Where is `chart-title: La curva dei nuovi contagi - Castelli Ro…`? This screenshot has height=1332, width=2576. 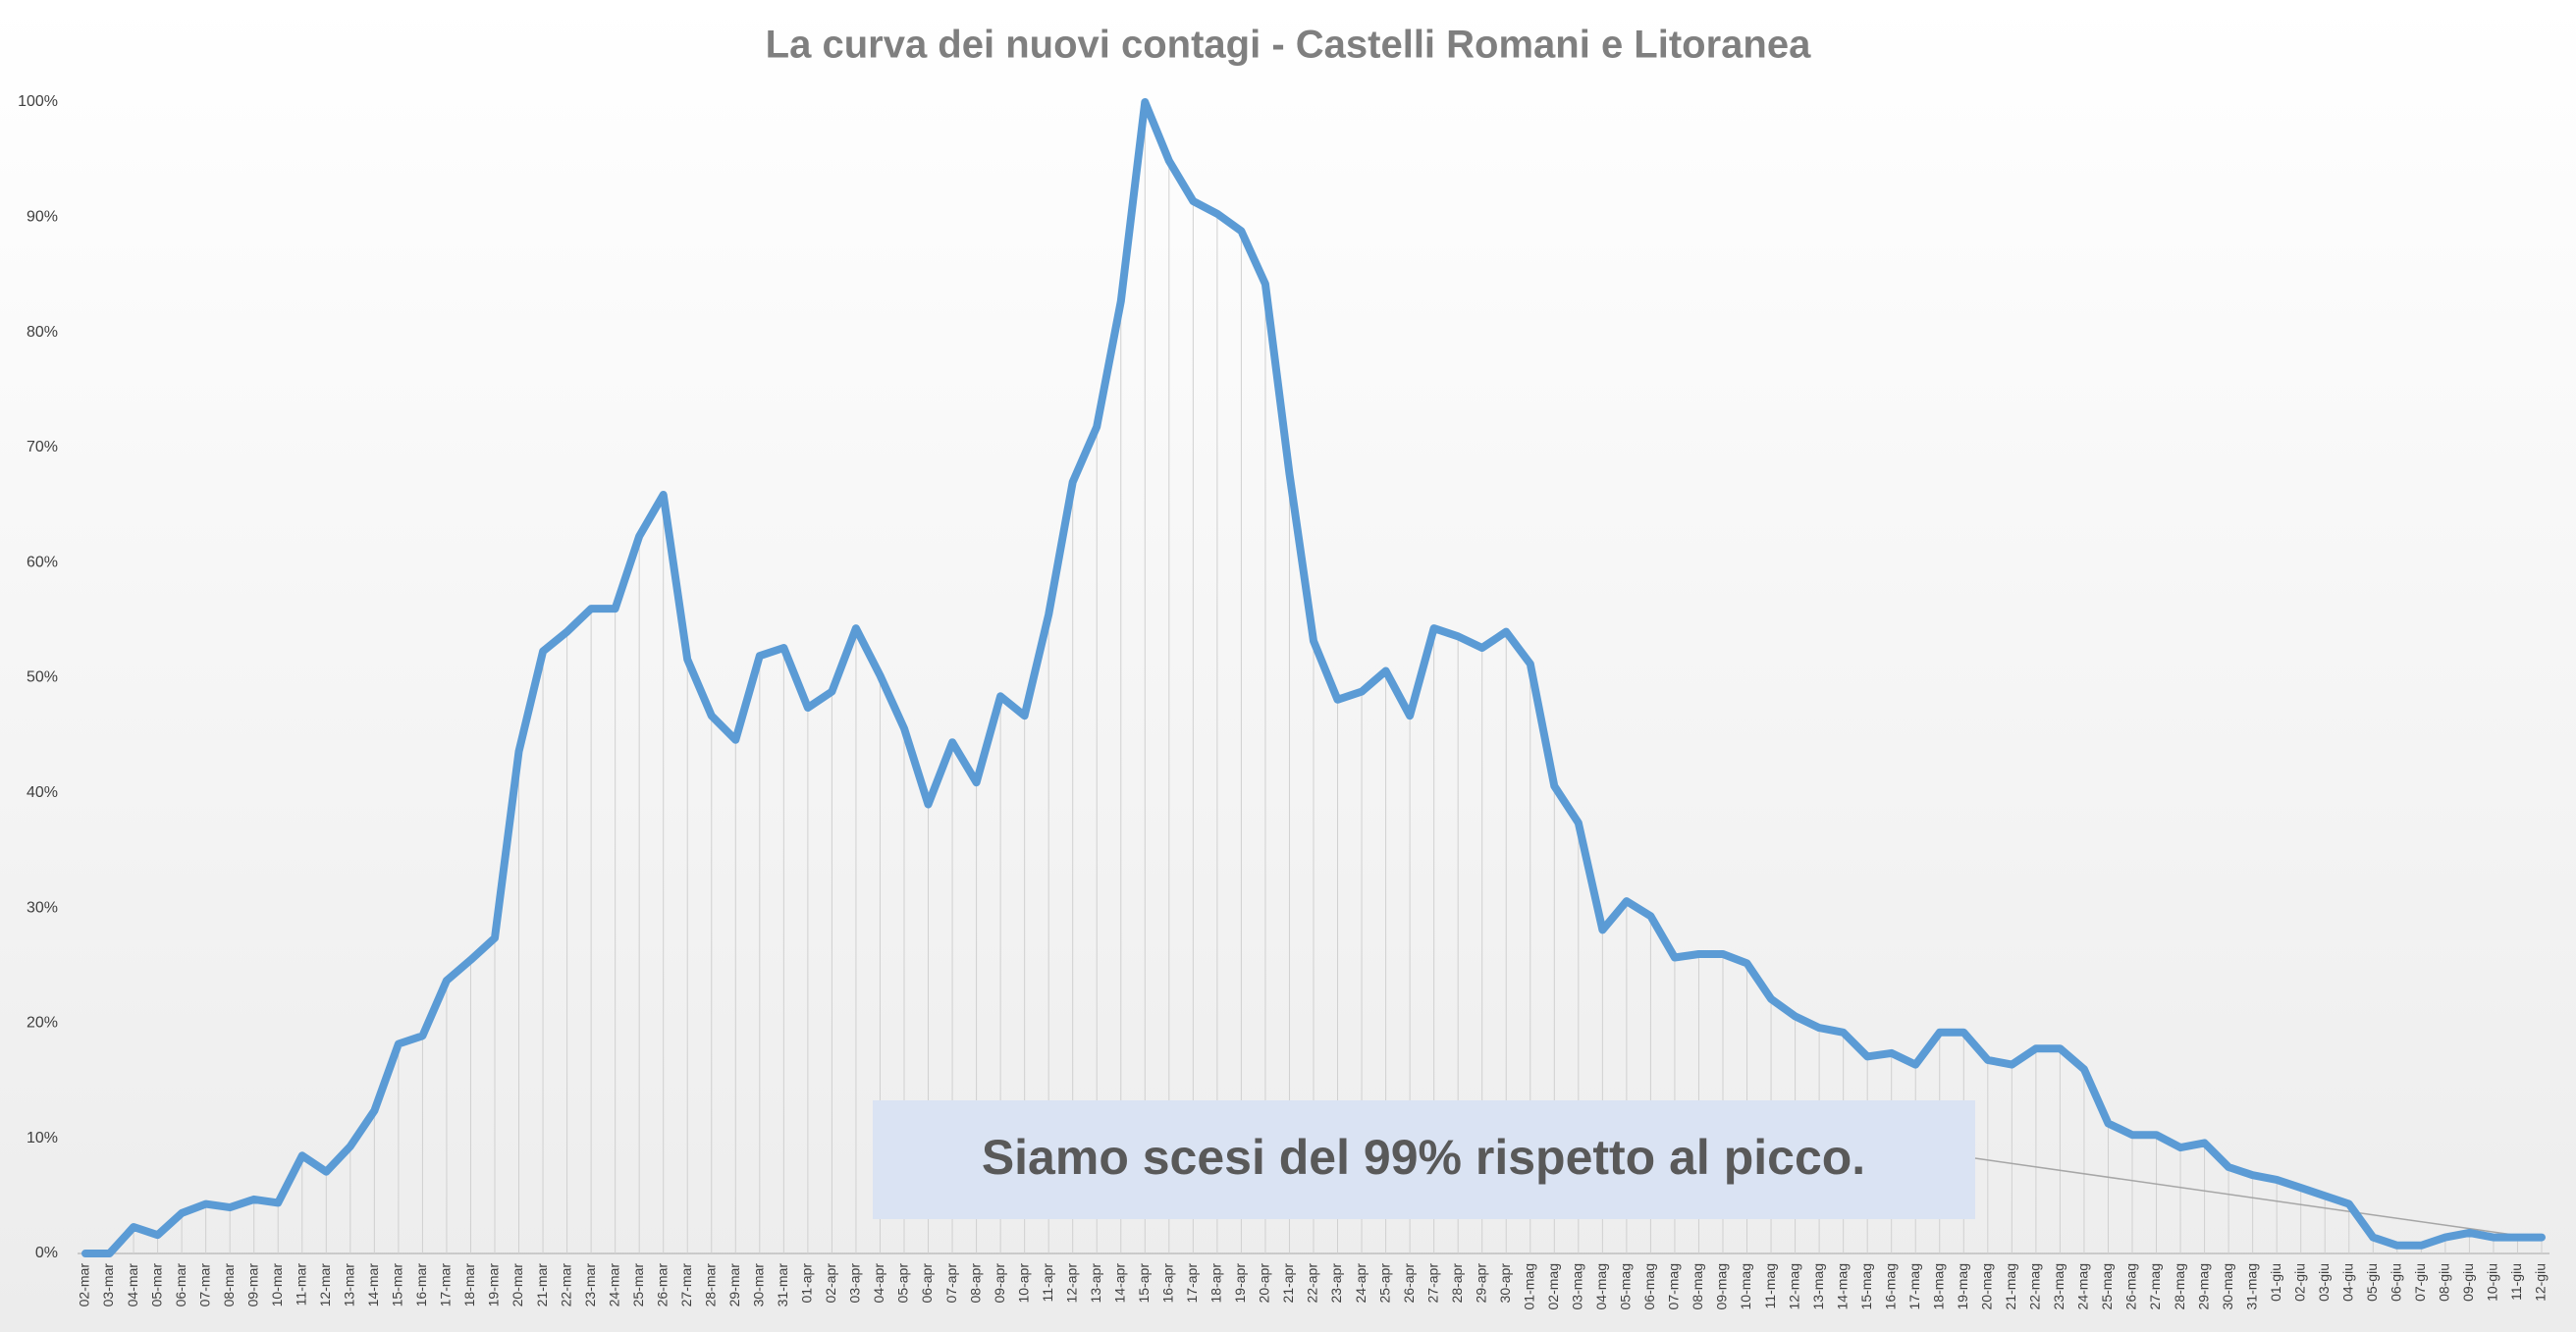
chart-title: La curva dei nuovi contagi - Castelli Ro… is located at coordinates (1288, 45).